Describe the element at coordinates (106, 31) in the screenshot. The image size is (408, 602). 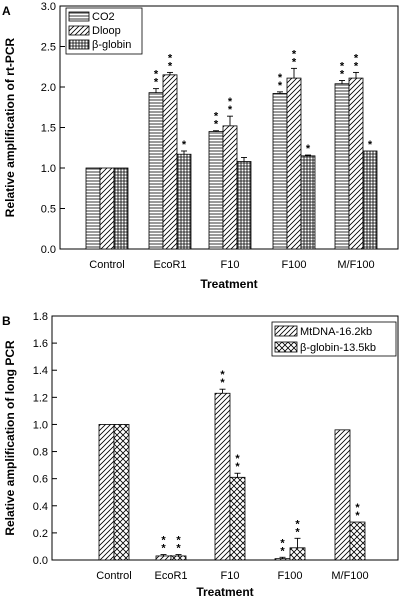
I see `legend-label: Dloop` at that location.